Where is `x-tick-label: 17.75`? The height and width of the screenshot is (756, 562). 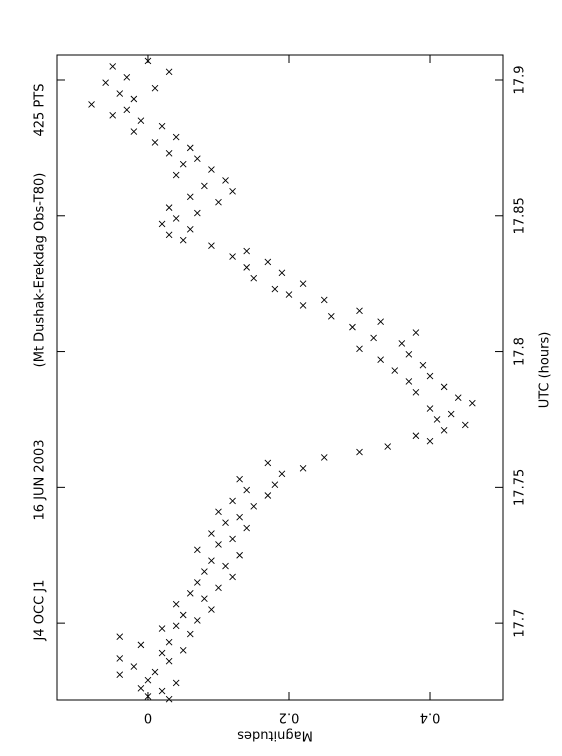
x-tick-label: 17.75 is located at coordinates (520, 487).